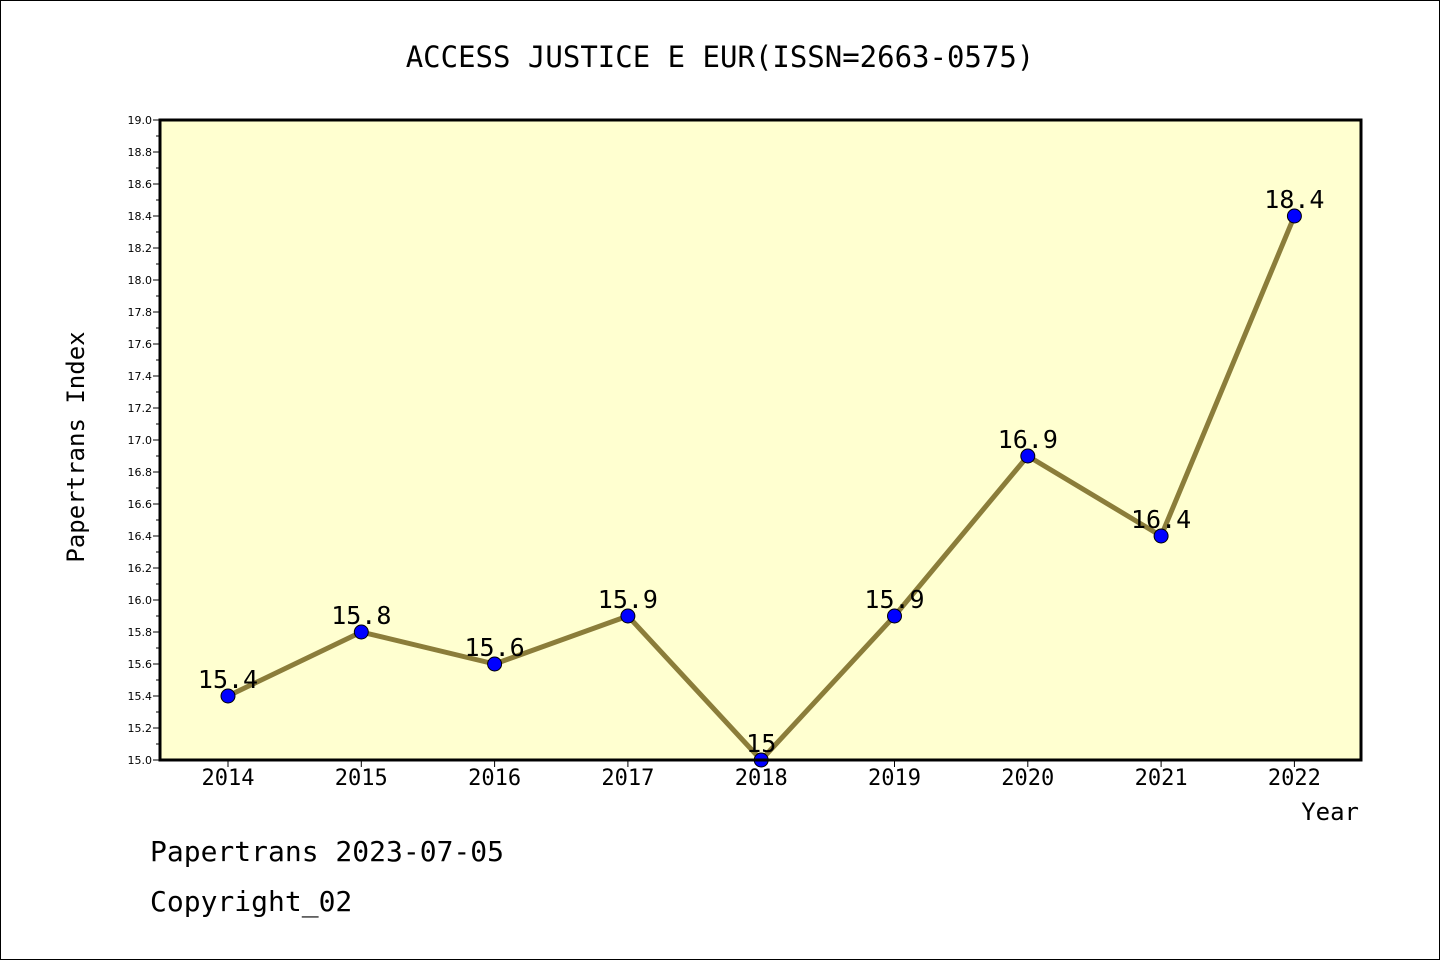 The image size is (1440, 960). Describe the element at coordinates (140, 472) in the screenshot. I see `y-tick-label: 16.8` at that location.